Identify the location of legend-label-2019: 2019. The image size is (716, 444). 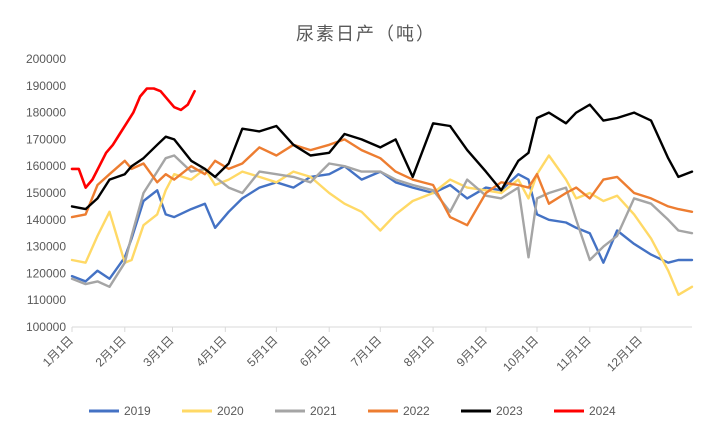
(137, 411).